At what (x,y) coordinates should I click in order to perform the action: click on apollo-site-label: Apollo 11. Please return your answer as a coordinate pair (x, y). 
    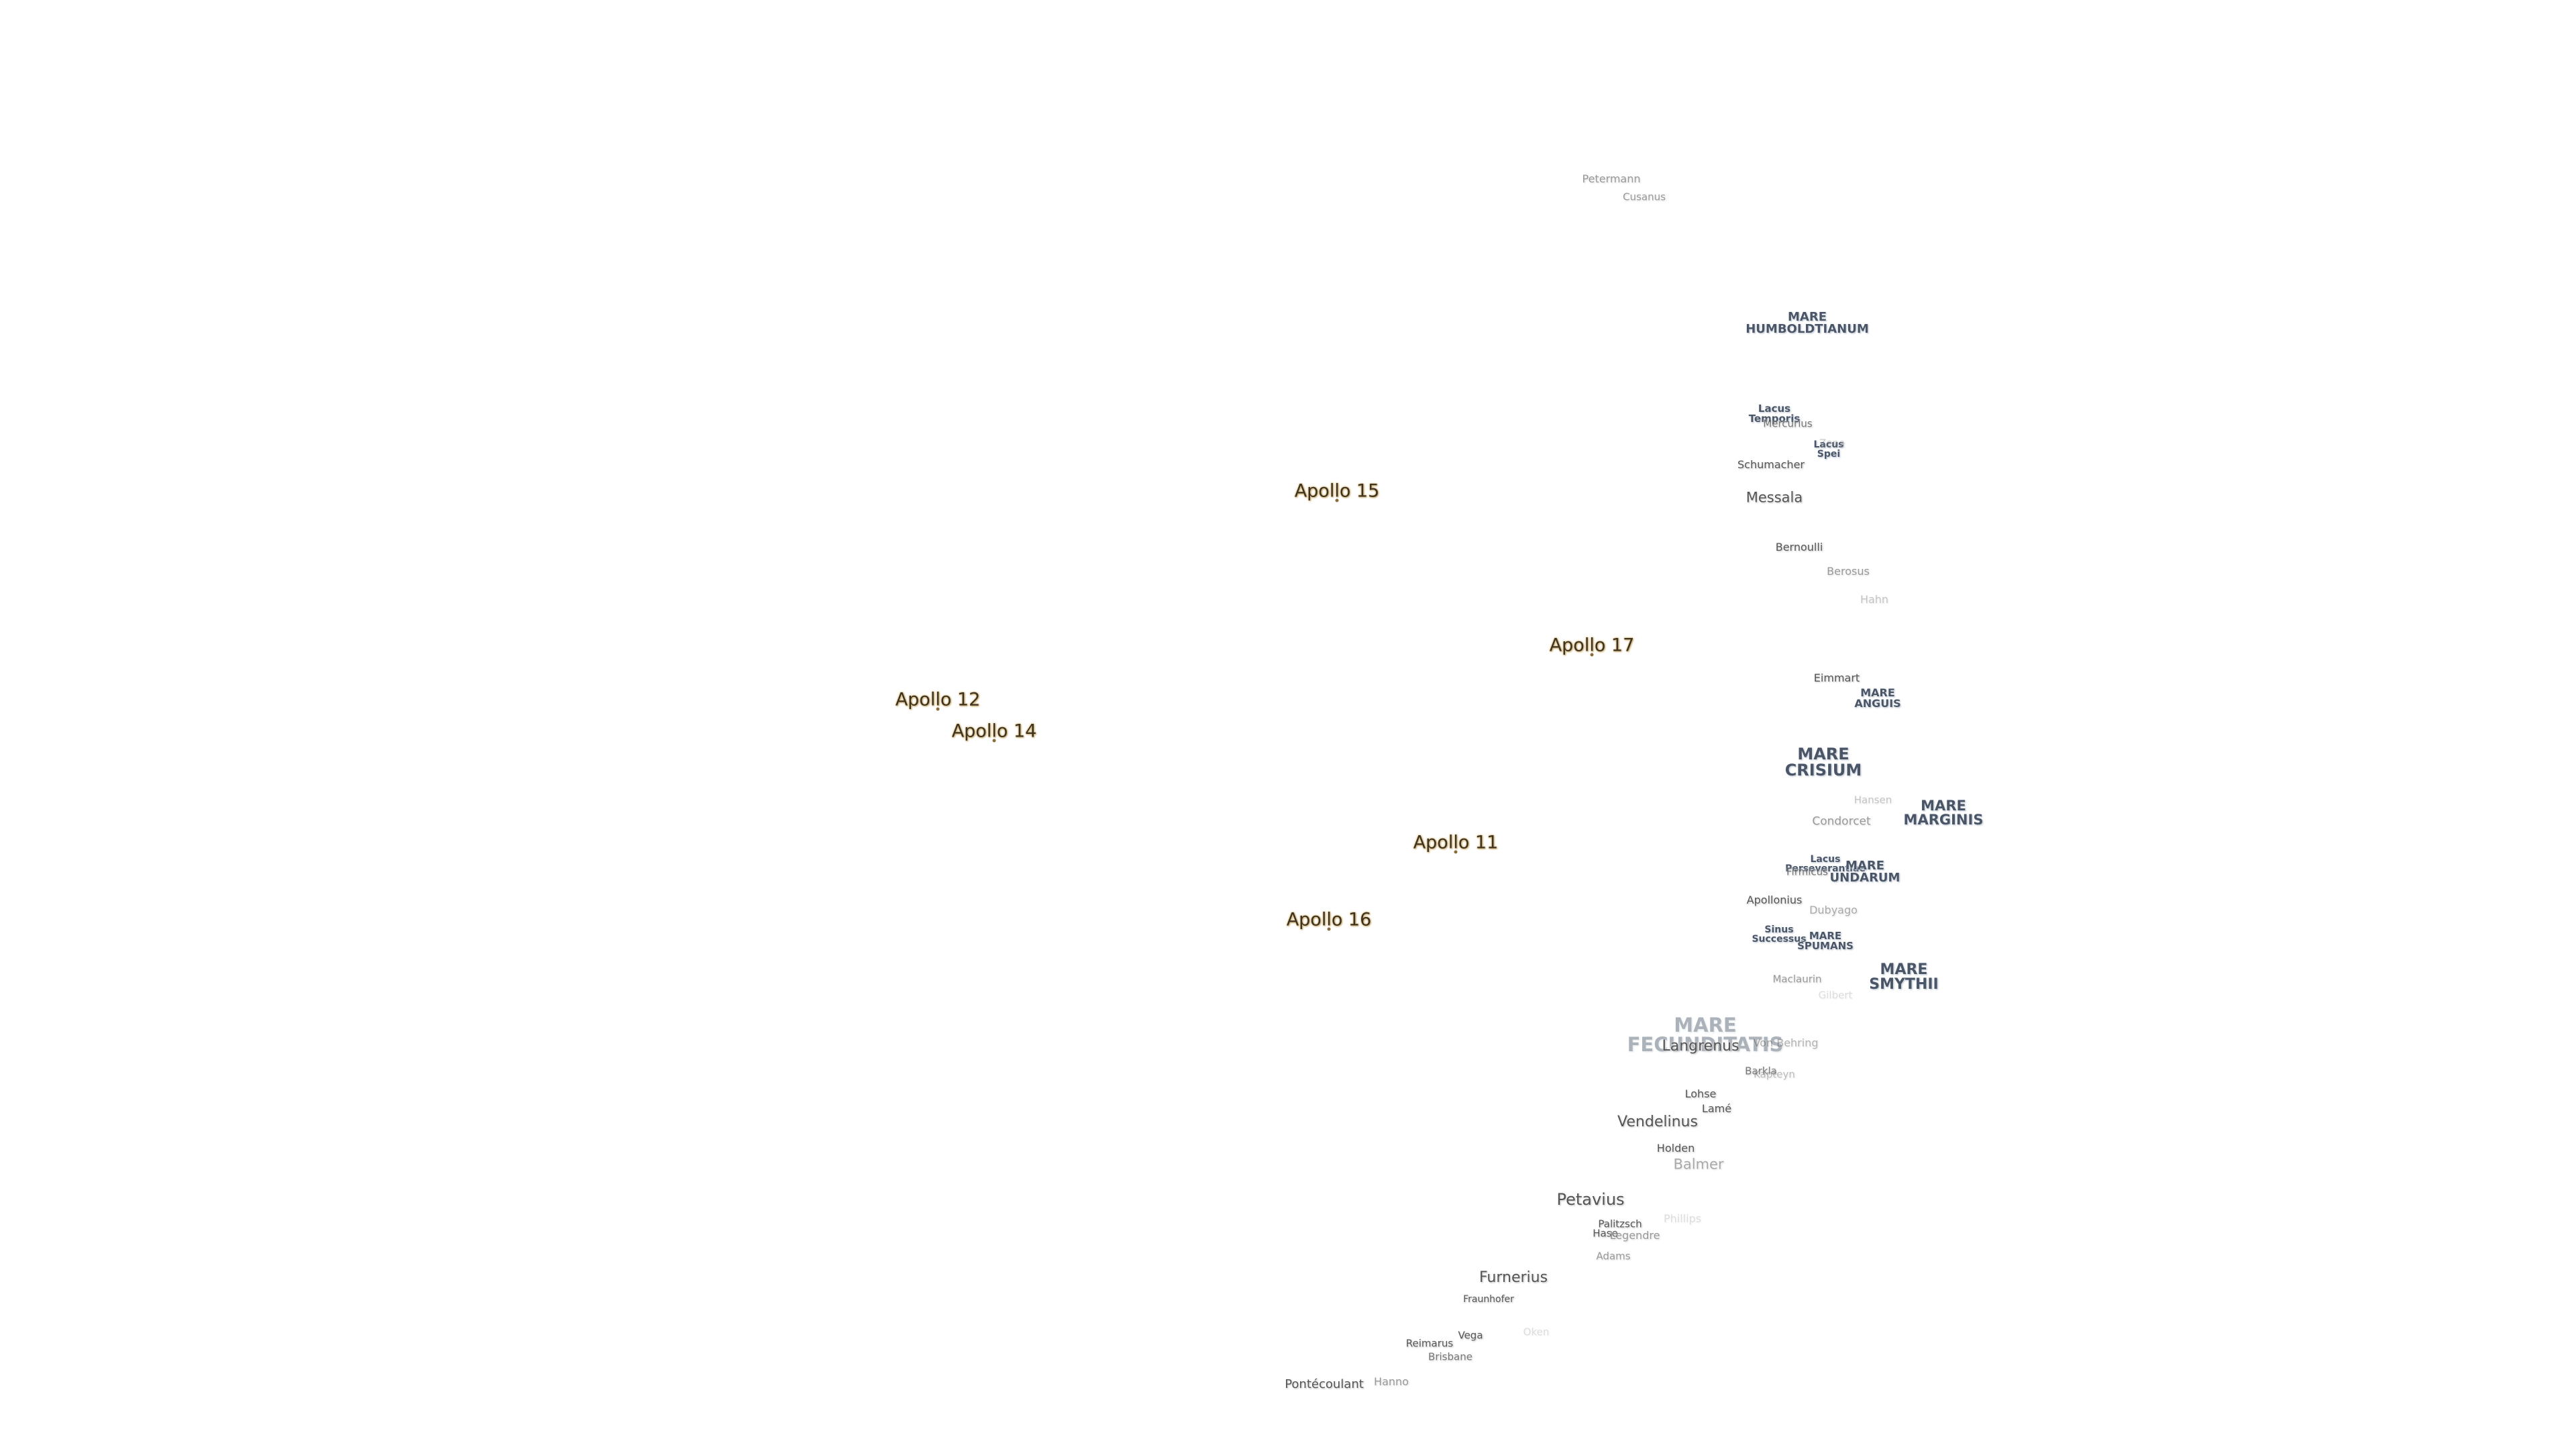
    Looking at the image, I should click on (1456, 842).